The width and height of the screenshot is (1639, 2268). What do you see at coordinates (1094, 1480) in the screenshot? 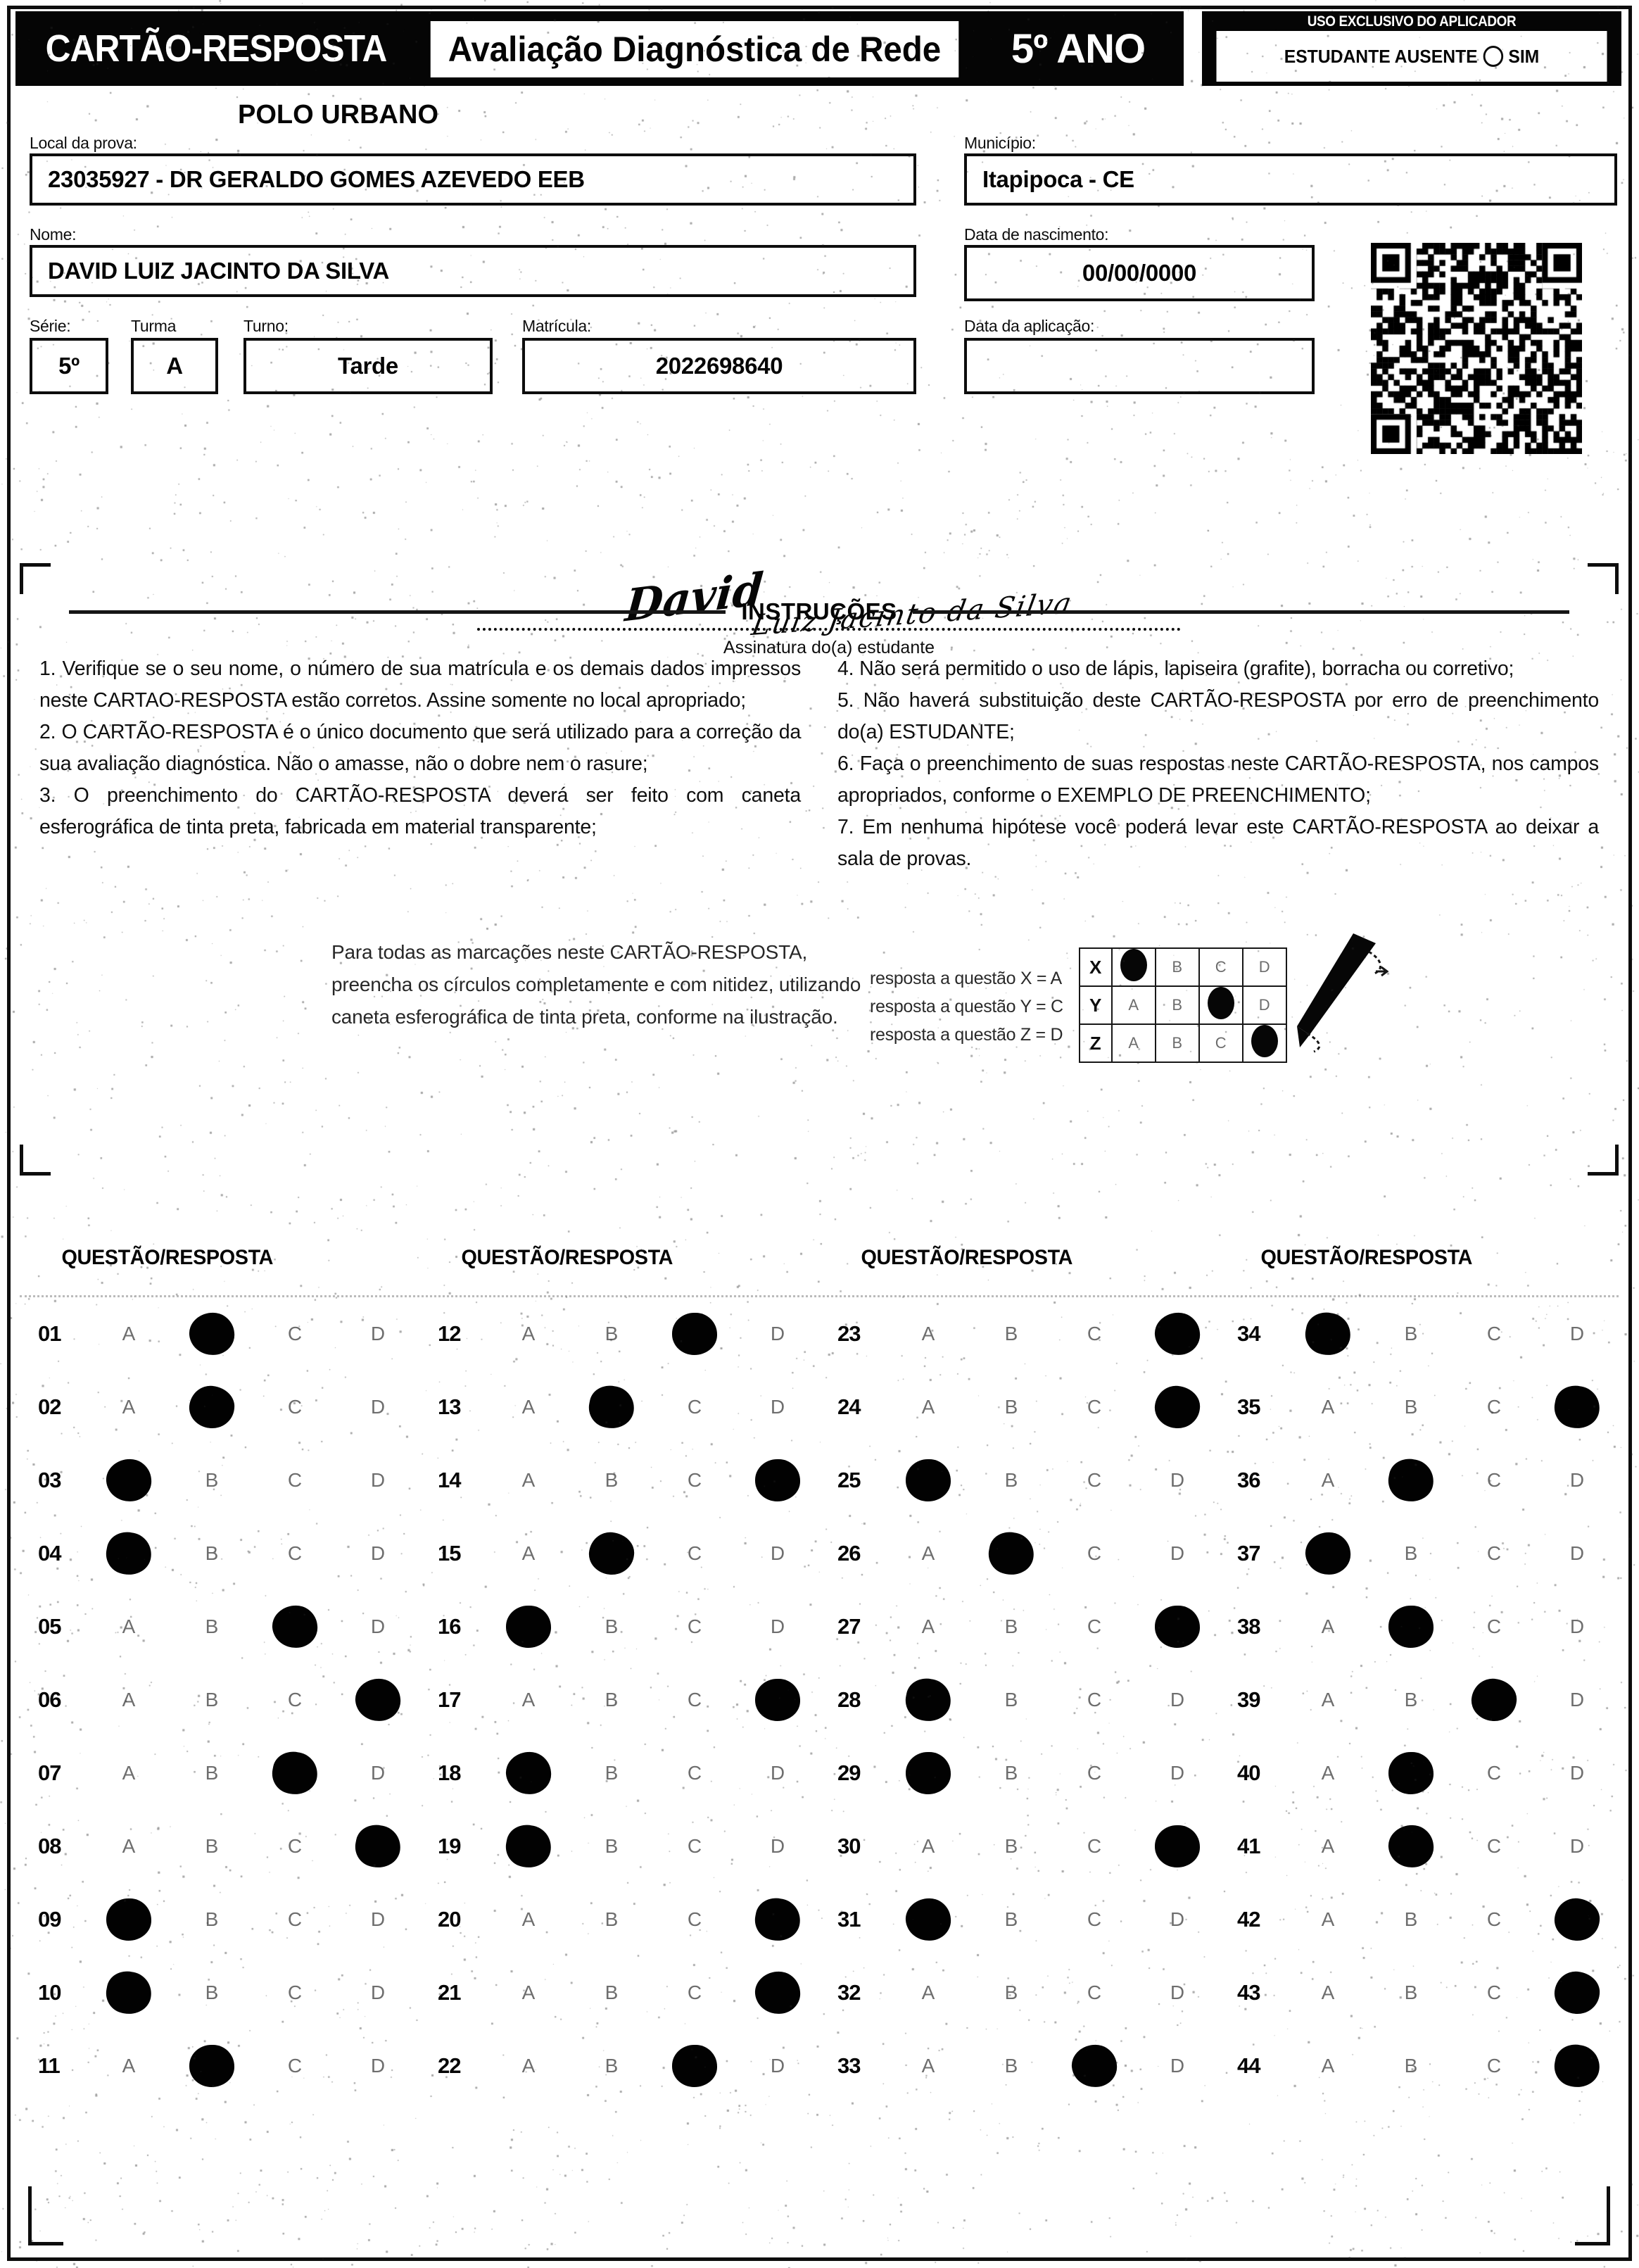
I see `answer-bubble-25-c: C` at bounding box center [1094, 1480].